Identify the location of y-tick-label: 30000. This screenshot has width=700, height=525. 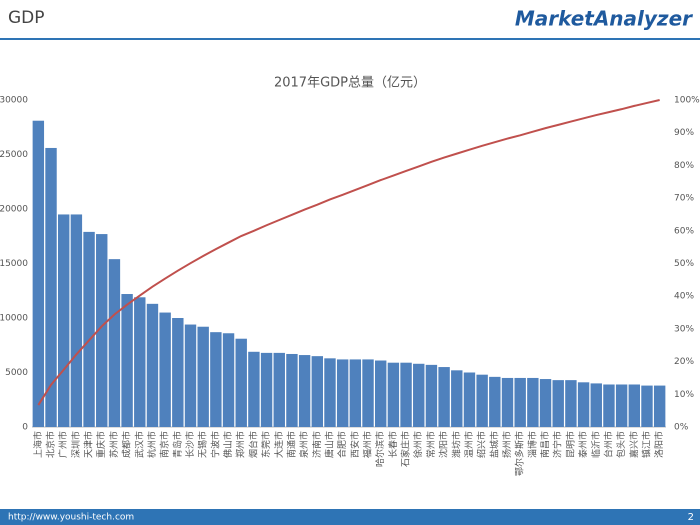
(14, 101).